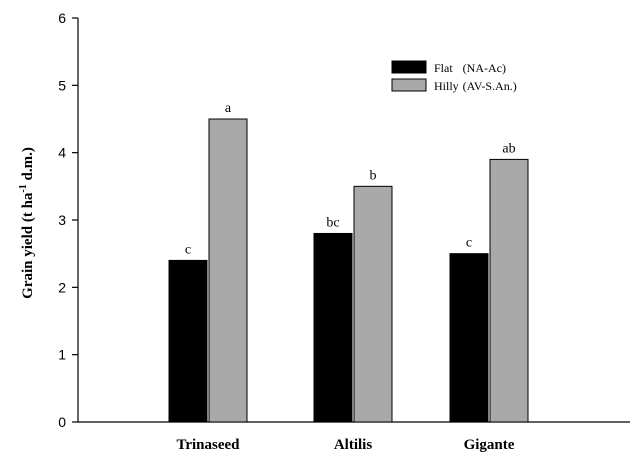 This screenshot has height=455, width=633. I want to click on y-tick-label: 5, so click(62, 85).